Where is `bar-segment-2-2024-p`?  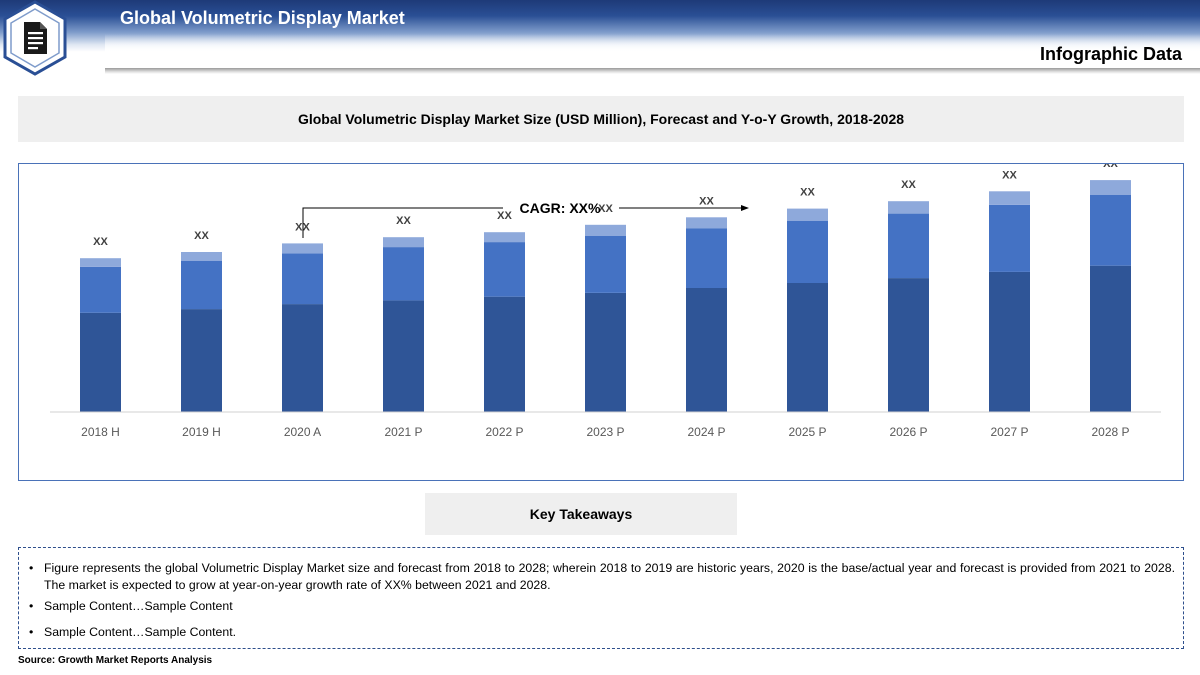 bar-segment-2-2024-p is located at coordinates (706, 258).